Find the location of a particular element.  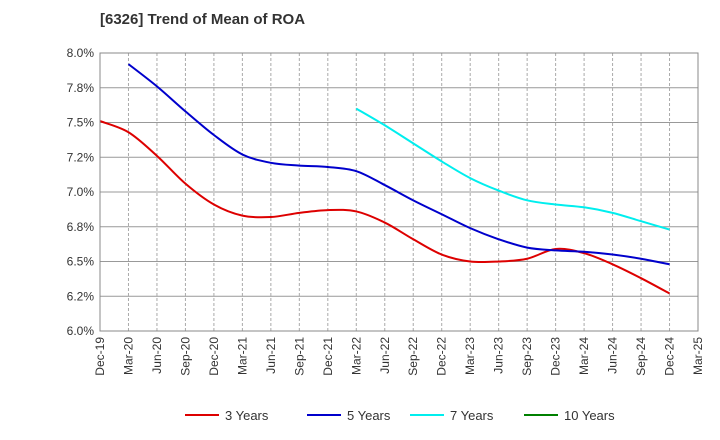

x-tick-label: Sep-21 is located at coordinates (299, 356).